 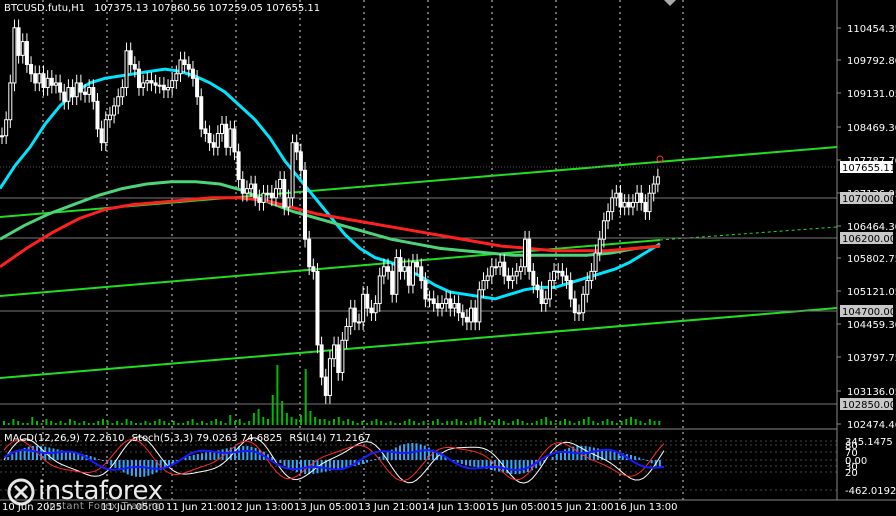 I want to click on price-tick-label: 110454.35, so click(x=871, y=29).